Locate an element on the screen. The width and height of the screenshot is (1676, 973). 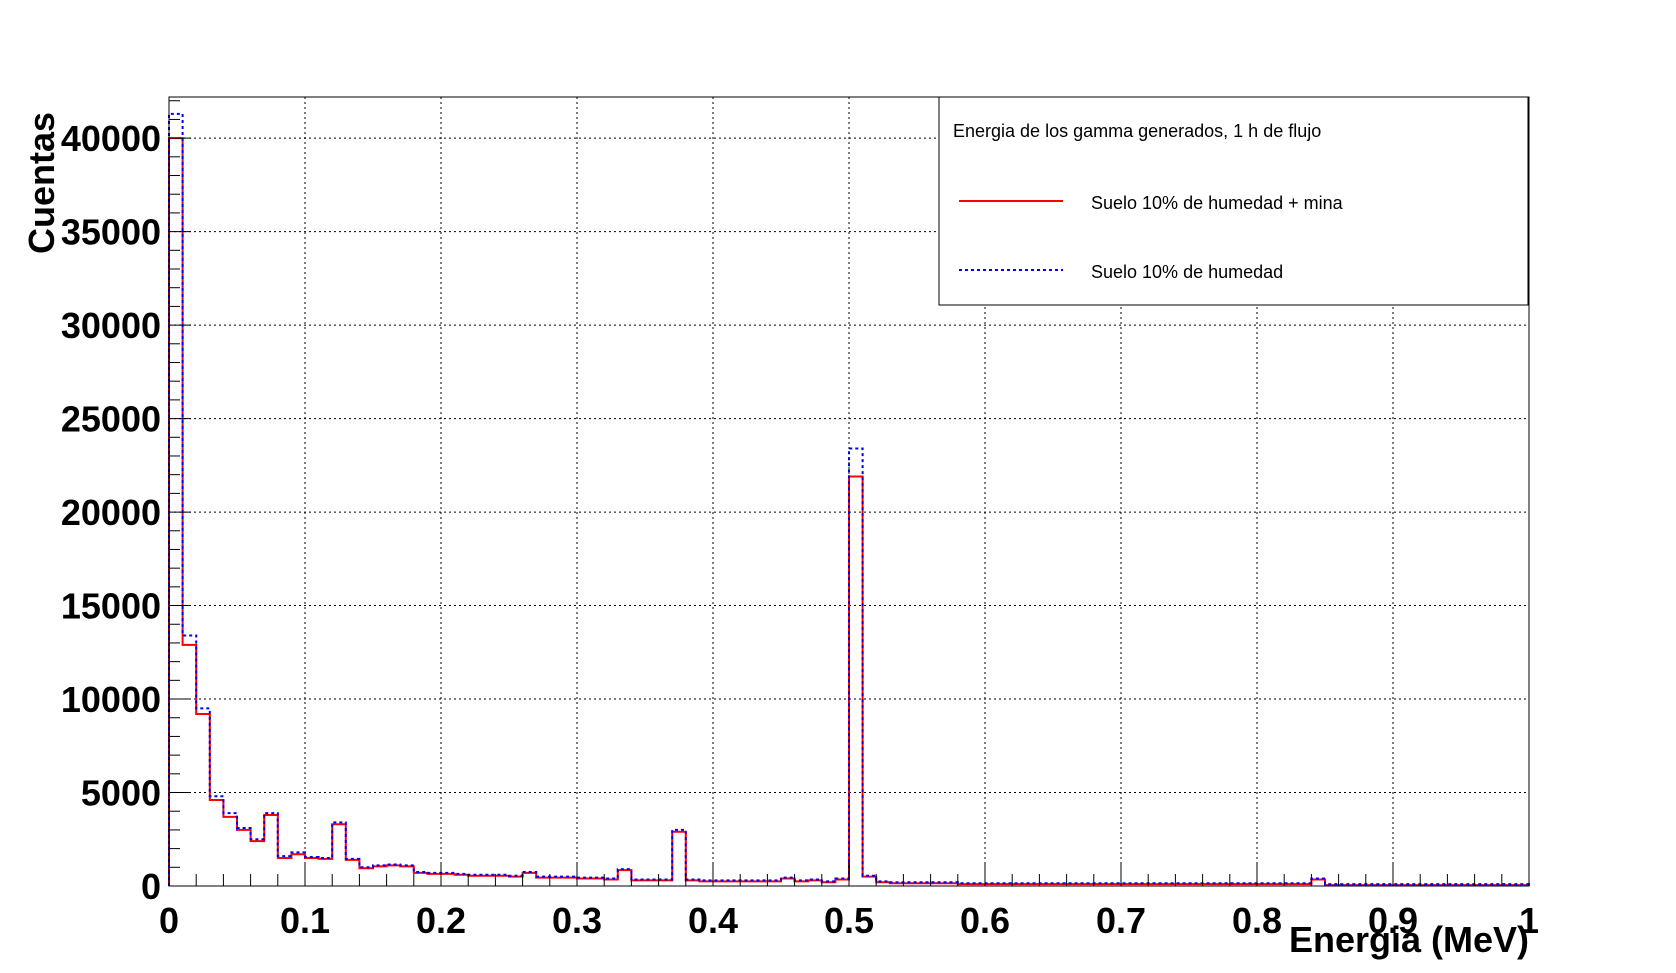
x-axis-label: Energia (MeV) is located at coordinates (1409, 939).